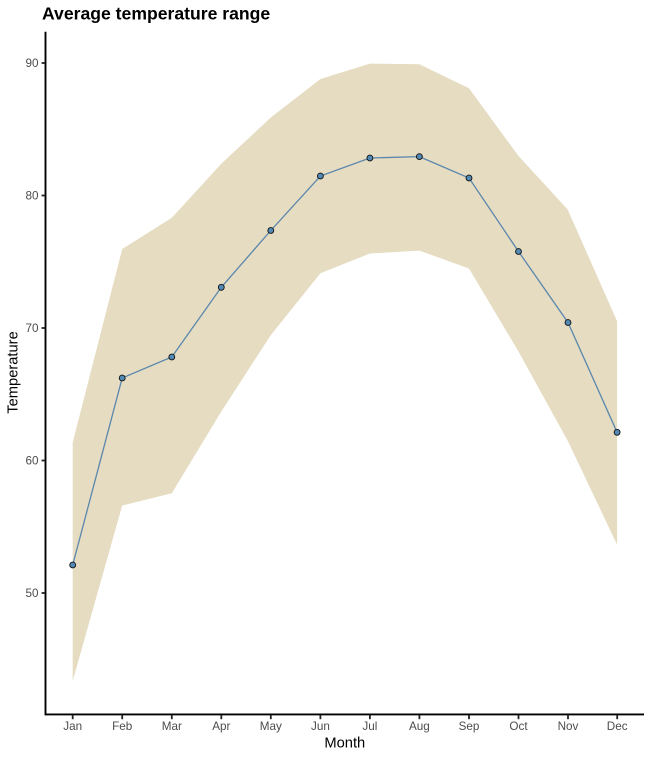  What do you see at coordinates (617, 726) in the screenshot?
I see `svg-text: Dec` at bounding box center [617, 726].